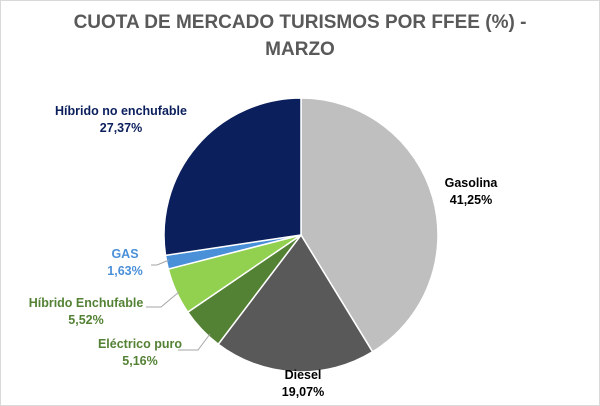 The width and height of the screenshot is (600, 406). Describe the element at coordinates (86, 303) in the screenshot. I see `data-label-category: Híbrido Enchufable` at that location.